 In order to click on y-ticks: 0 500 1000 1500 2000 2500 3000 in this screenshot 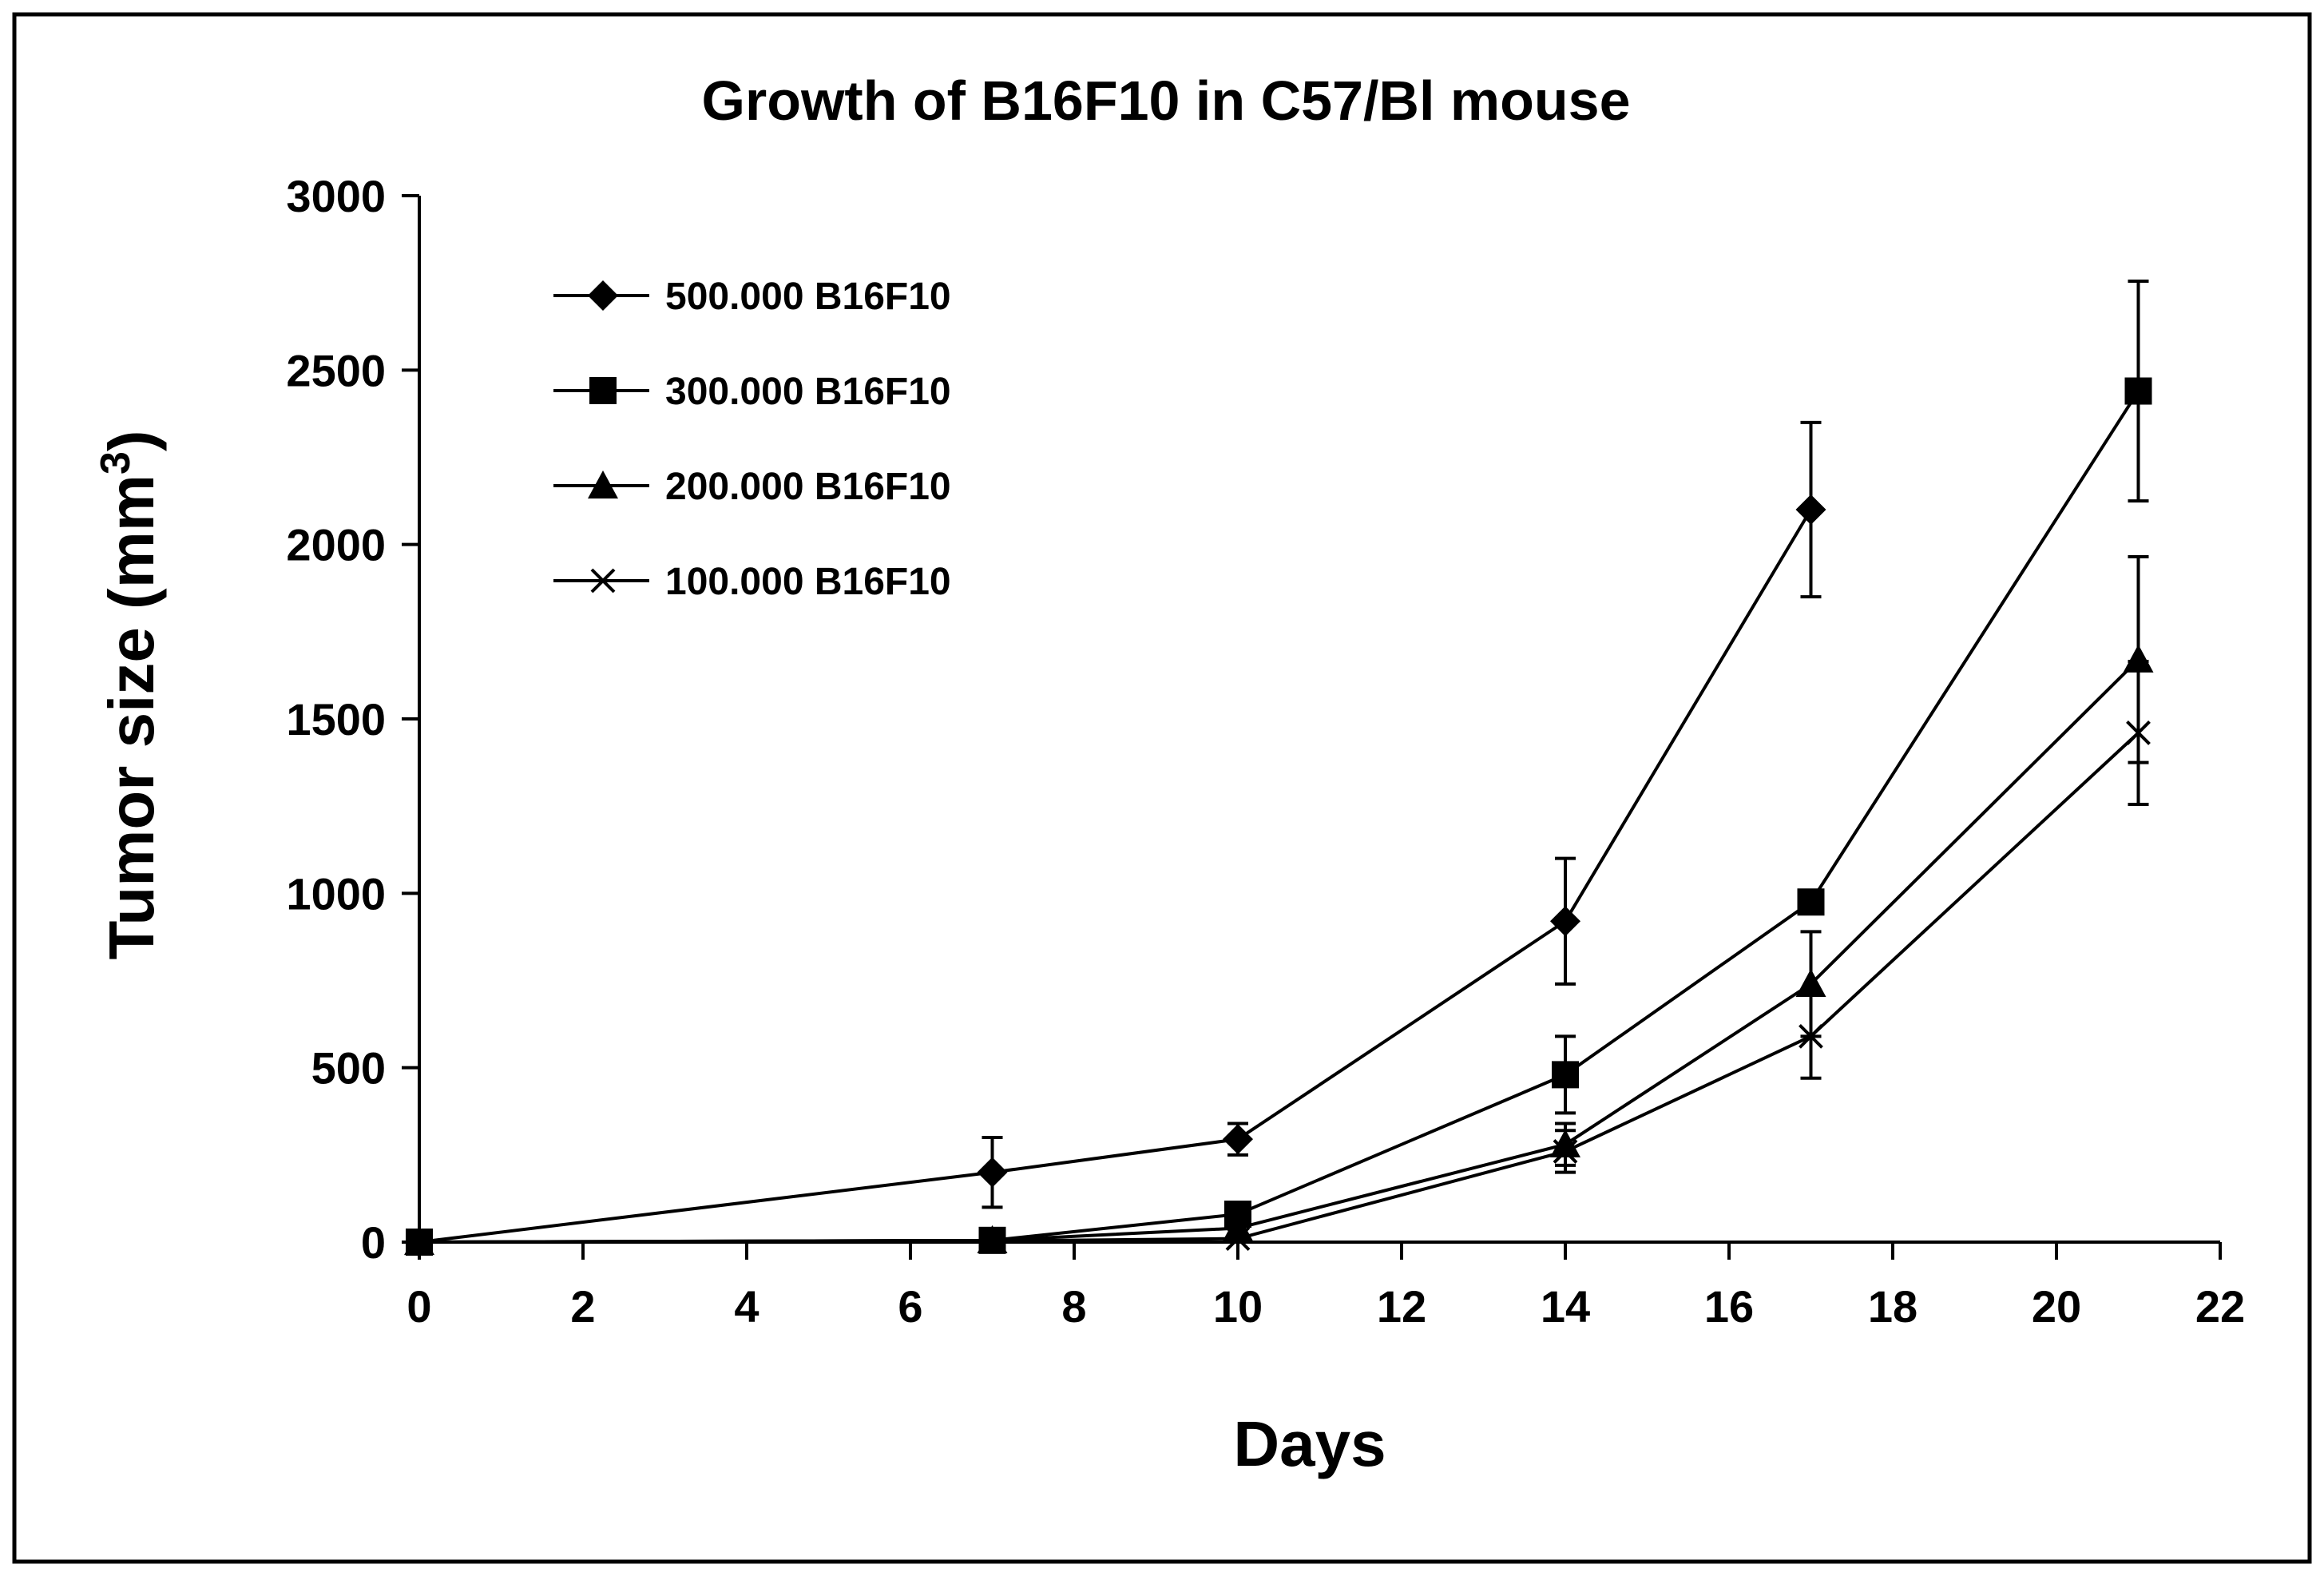, I will do `click(352, 719)`.